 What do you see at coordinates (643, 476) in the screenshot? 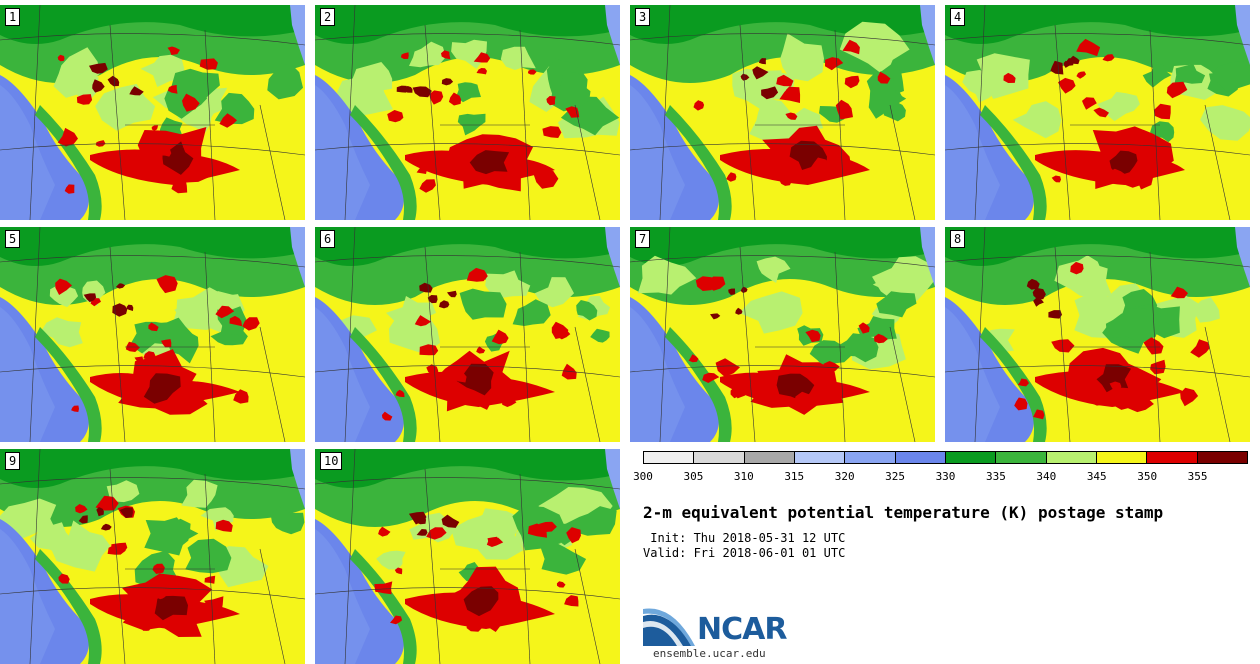
I see `colorbar-tick-label: 300` at bounding box center [643, 476].